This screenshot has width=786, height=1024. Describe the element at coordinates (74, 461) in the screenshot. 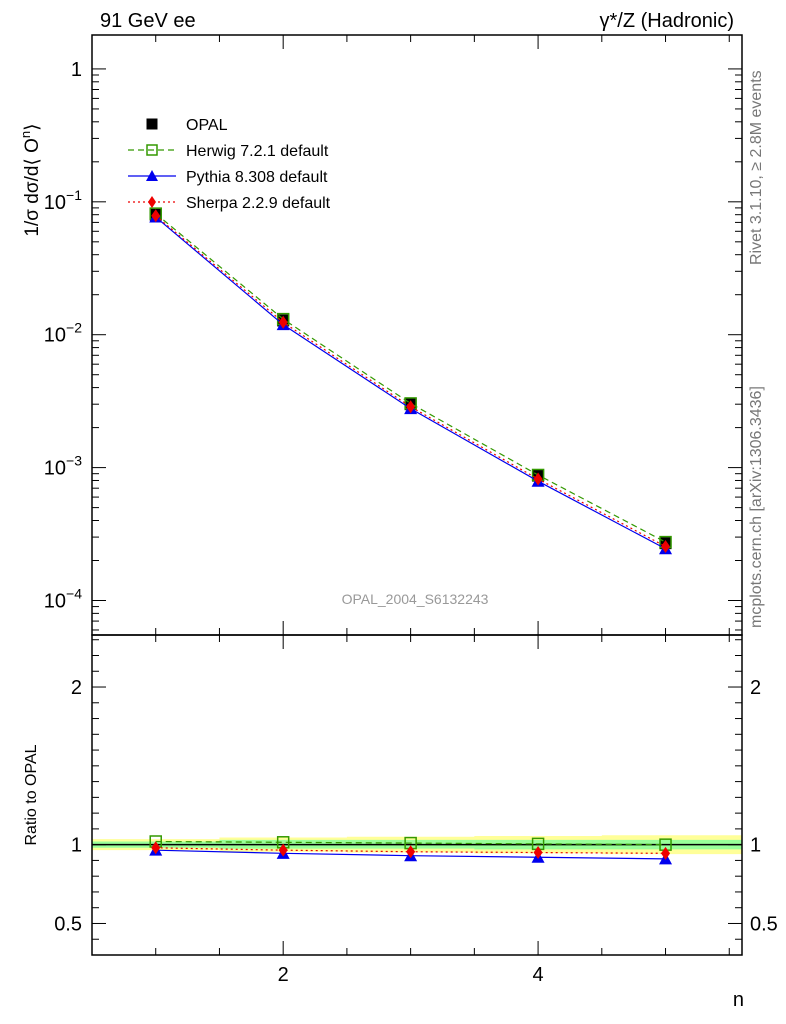

I see `main-y-tick-exponent: −3` at that location.